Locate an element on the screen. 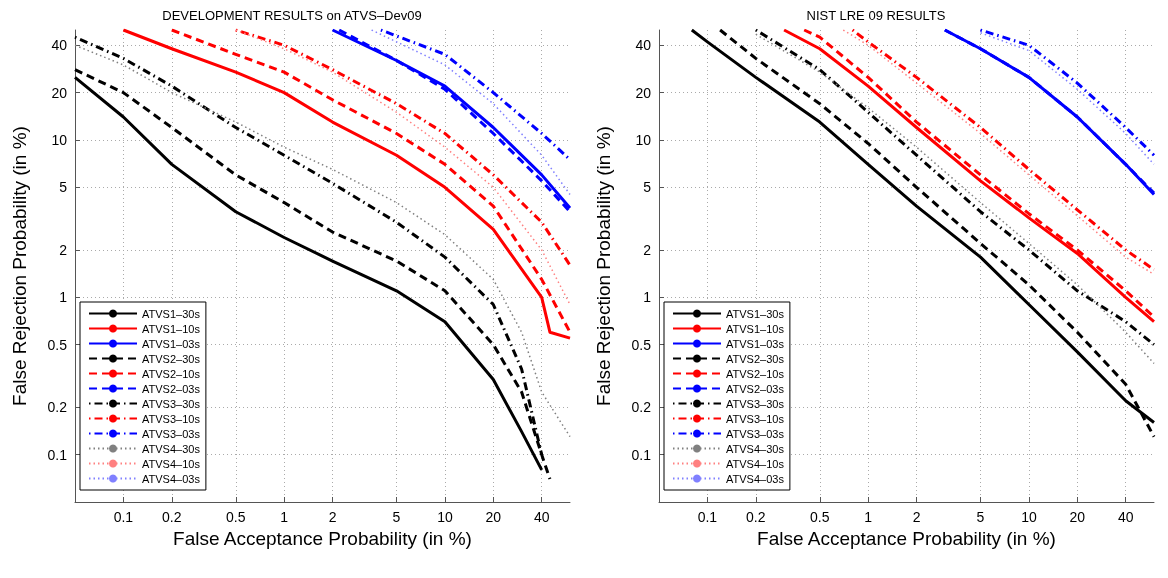 This screenshot has width=1168, height=578. chart-title: DEVELOPMENT RESULTS on ATVS–Dev09 is located at coordinates (292, 15).